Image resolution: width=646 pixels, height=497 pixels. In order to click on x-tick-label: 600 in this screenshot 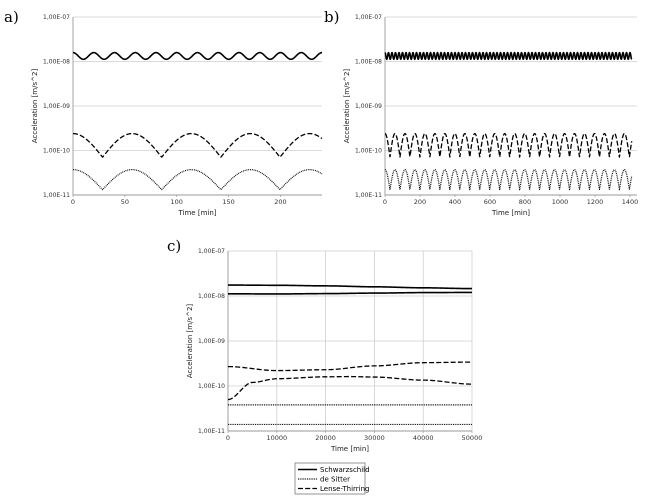, I will do `click(490, 202)`.